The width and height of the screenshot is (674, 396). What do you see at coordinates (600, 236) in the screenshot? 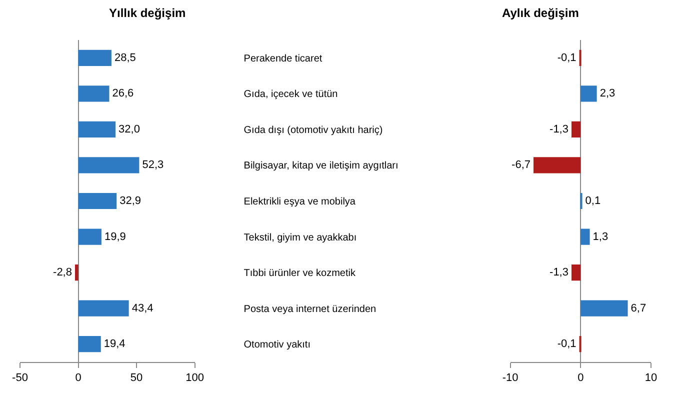
I see `data-label: 1,3` at bounding box center [600, 236].